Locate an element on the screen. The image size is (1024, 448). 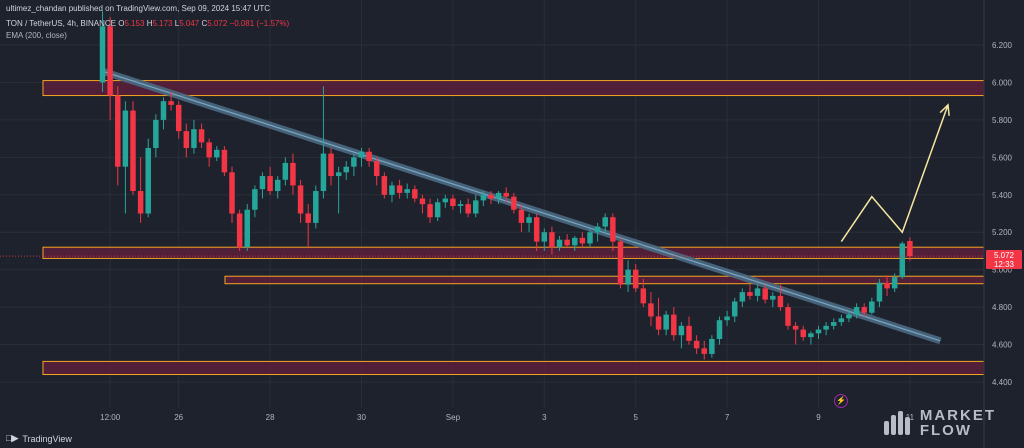
tradingview-logo: □▶ TradingView is located at coordinates (39, 438).